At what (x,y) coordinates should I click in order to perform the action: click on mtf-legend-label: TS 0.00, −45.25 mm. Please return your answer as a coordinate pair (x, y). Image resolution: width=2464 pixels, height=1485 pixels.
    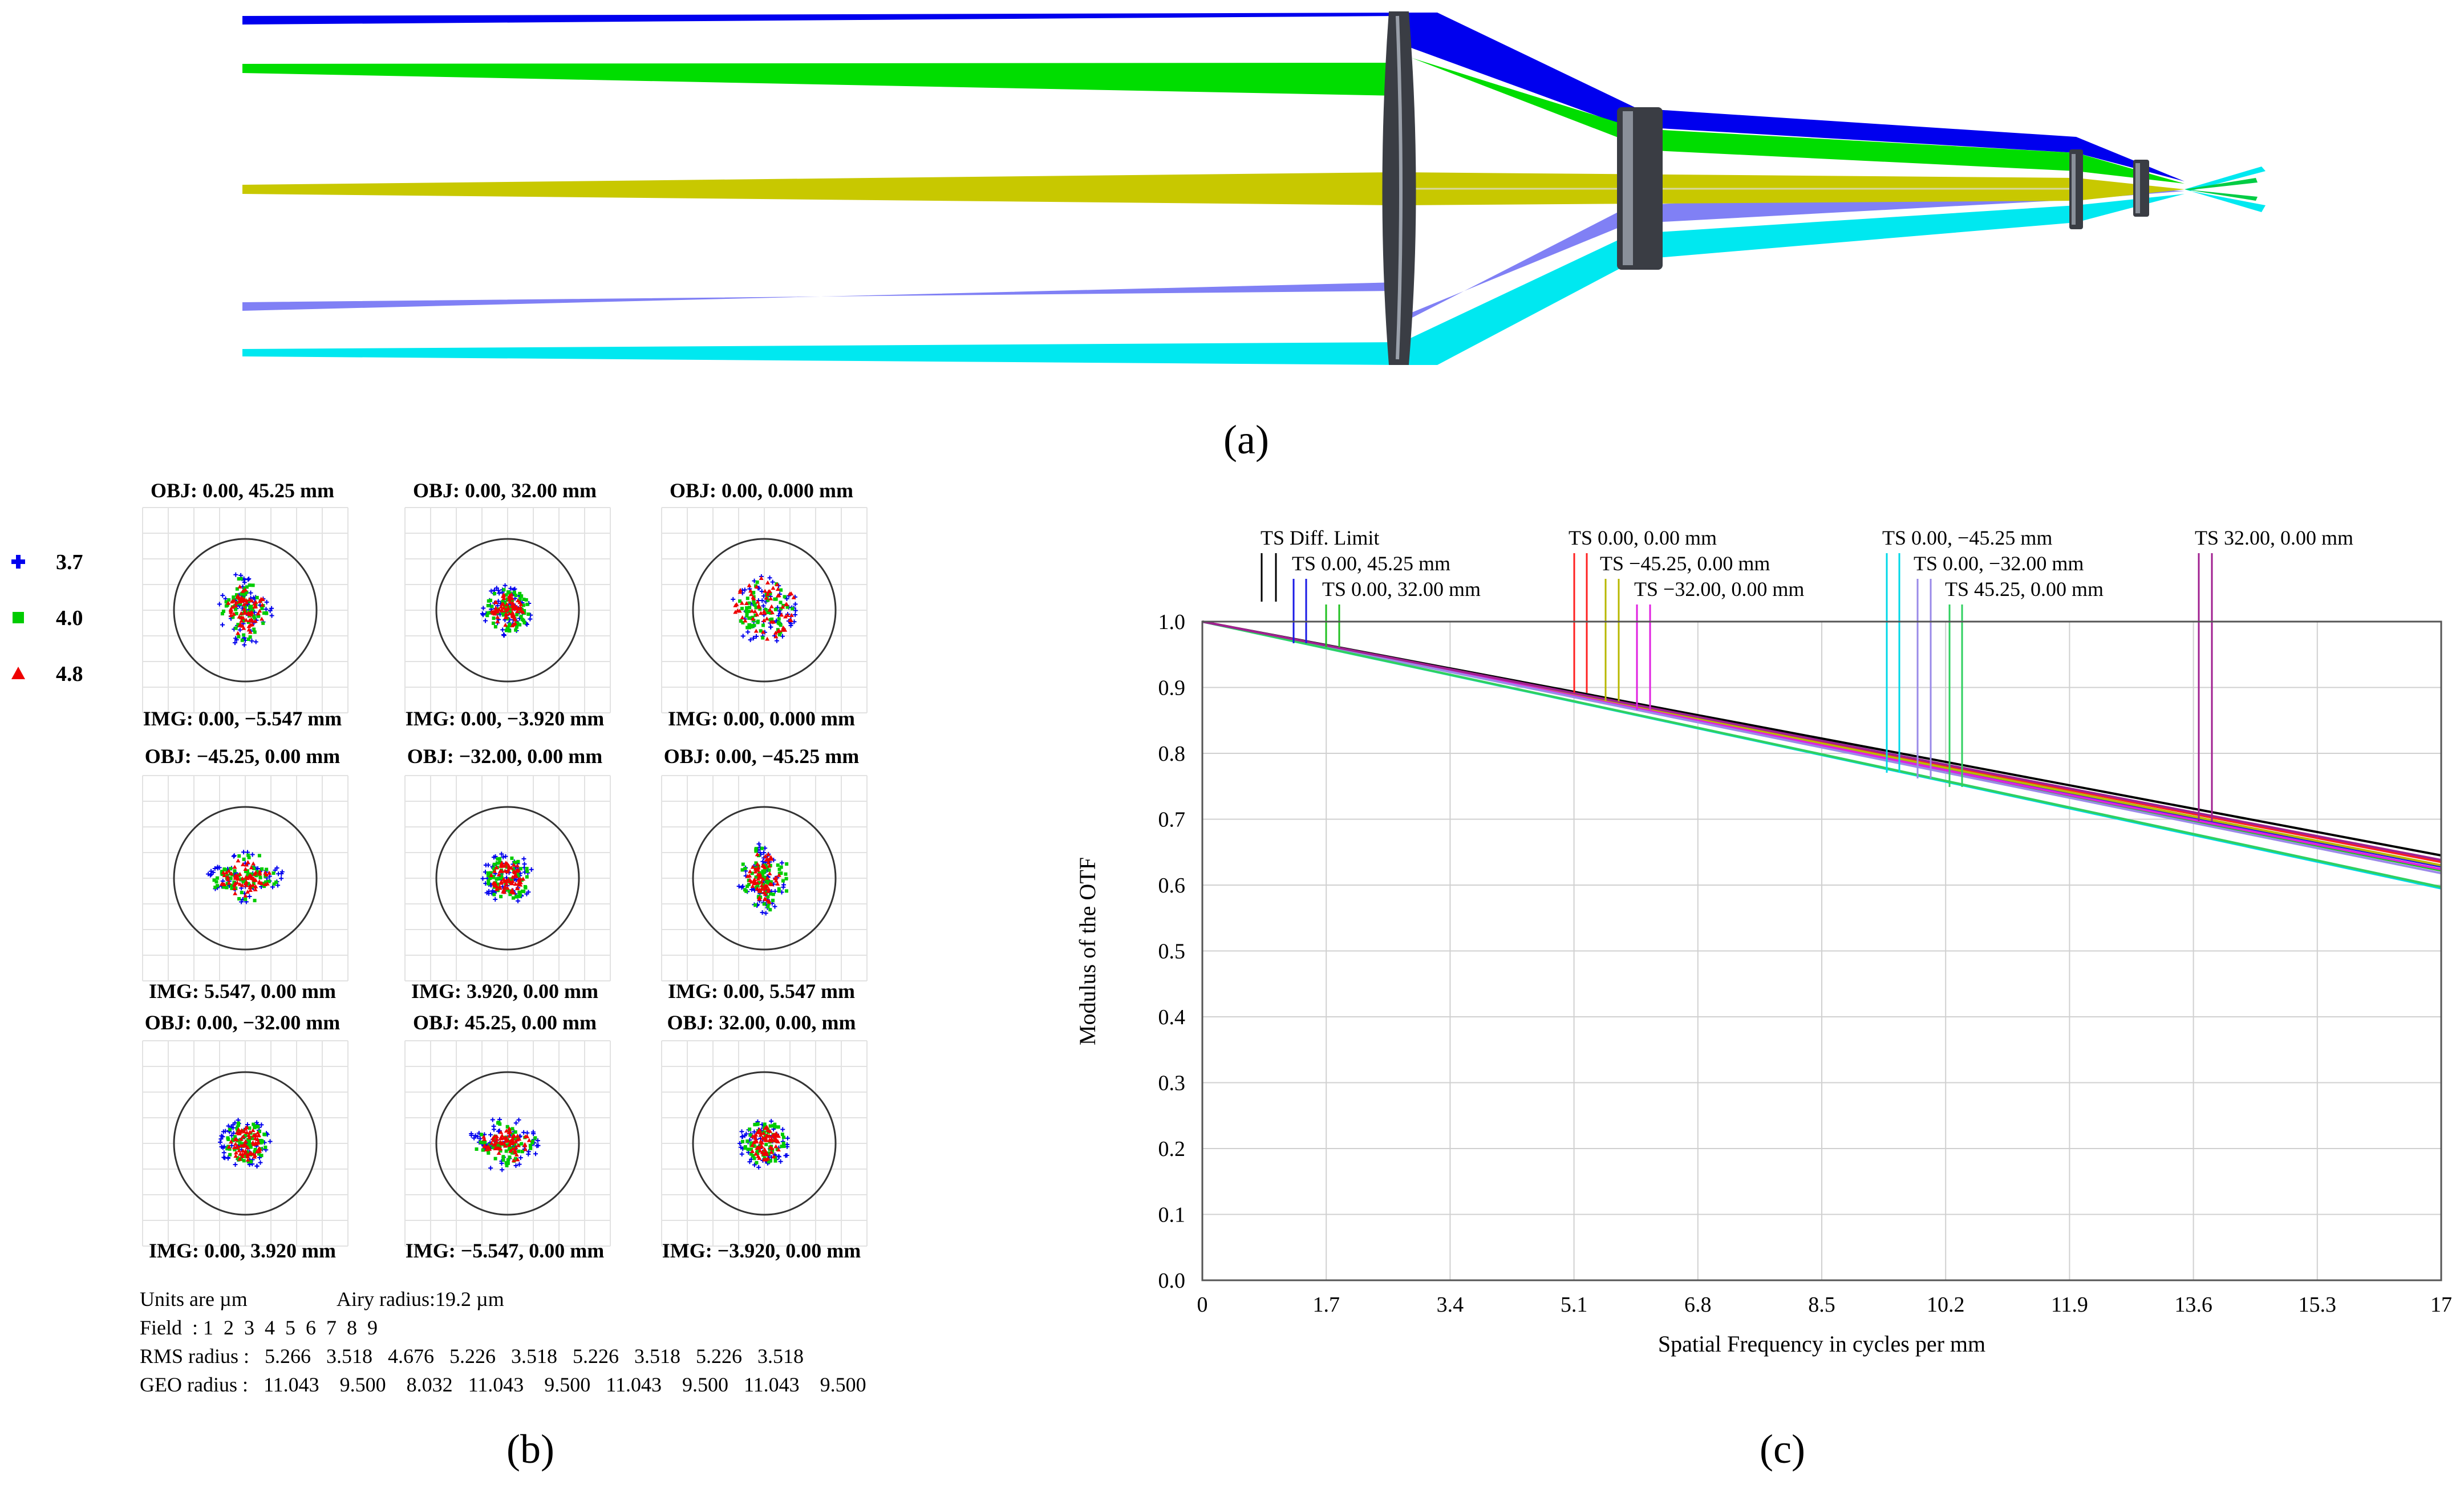
    Looking at the image, I should click on (1967, 537).